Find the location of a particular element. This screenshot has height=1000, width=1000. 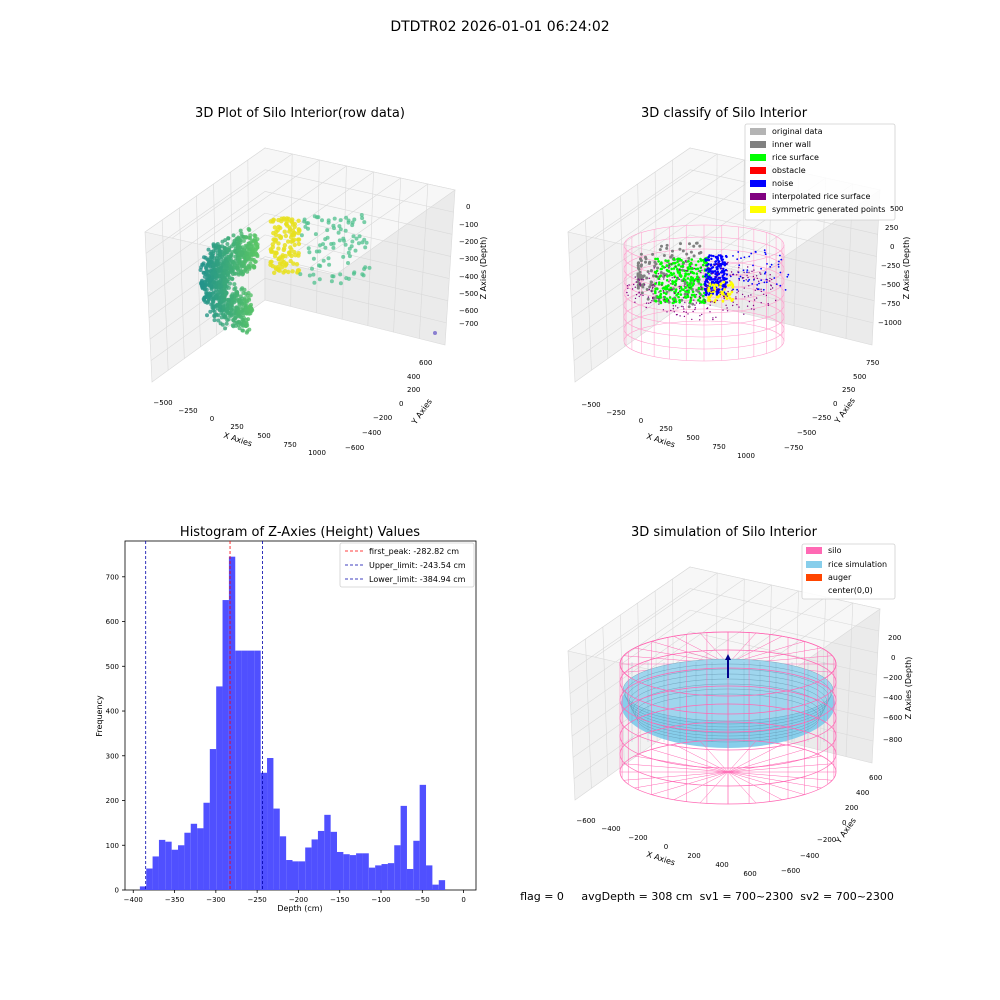

y-tick-label: 100 is located at coordinates (112, 846).